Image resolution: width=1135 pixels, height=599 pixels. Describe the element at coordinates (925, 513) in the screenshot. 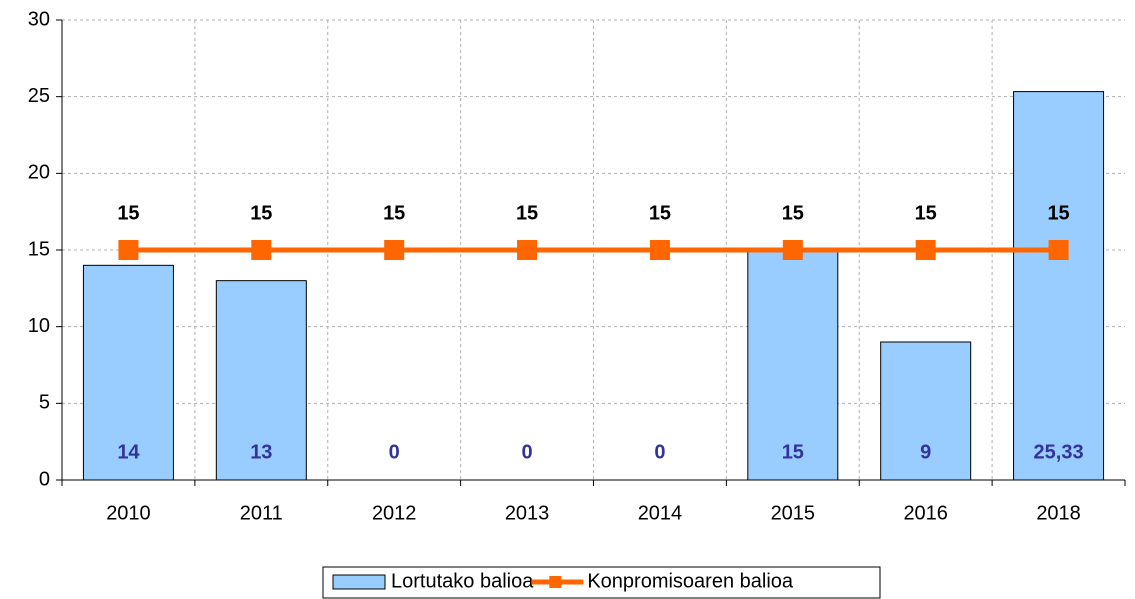

I see `x-tick-label: 2016` at that location.